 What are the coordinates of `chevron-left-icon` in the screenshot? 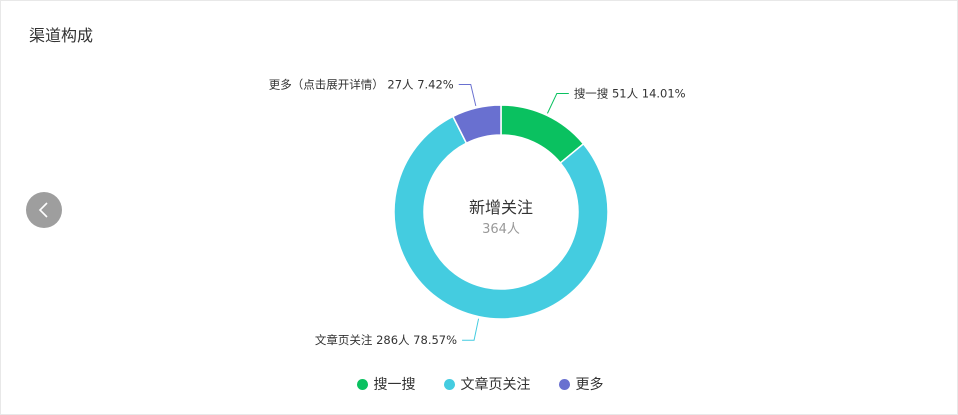 It's located at (43, 210).